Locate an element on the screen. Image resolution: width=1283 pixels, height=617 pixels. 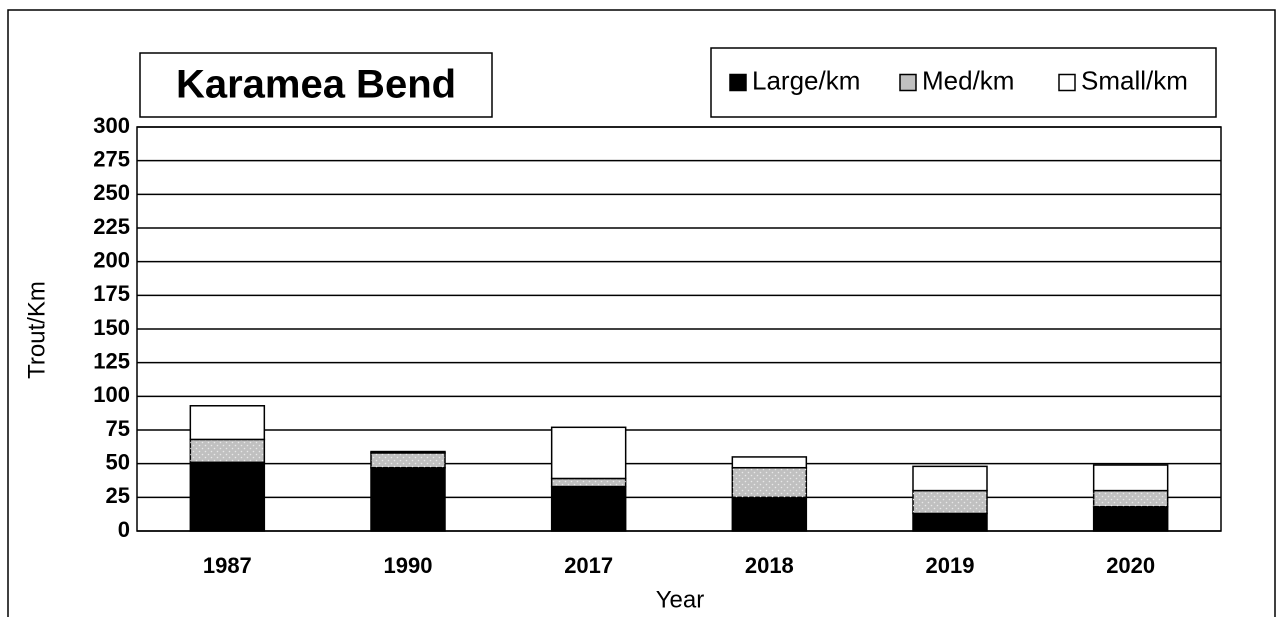
title-box is located at coordinates (316, 85).